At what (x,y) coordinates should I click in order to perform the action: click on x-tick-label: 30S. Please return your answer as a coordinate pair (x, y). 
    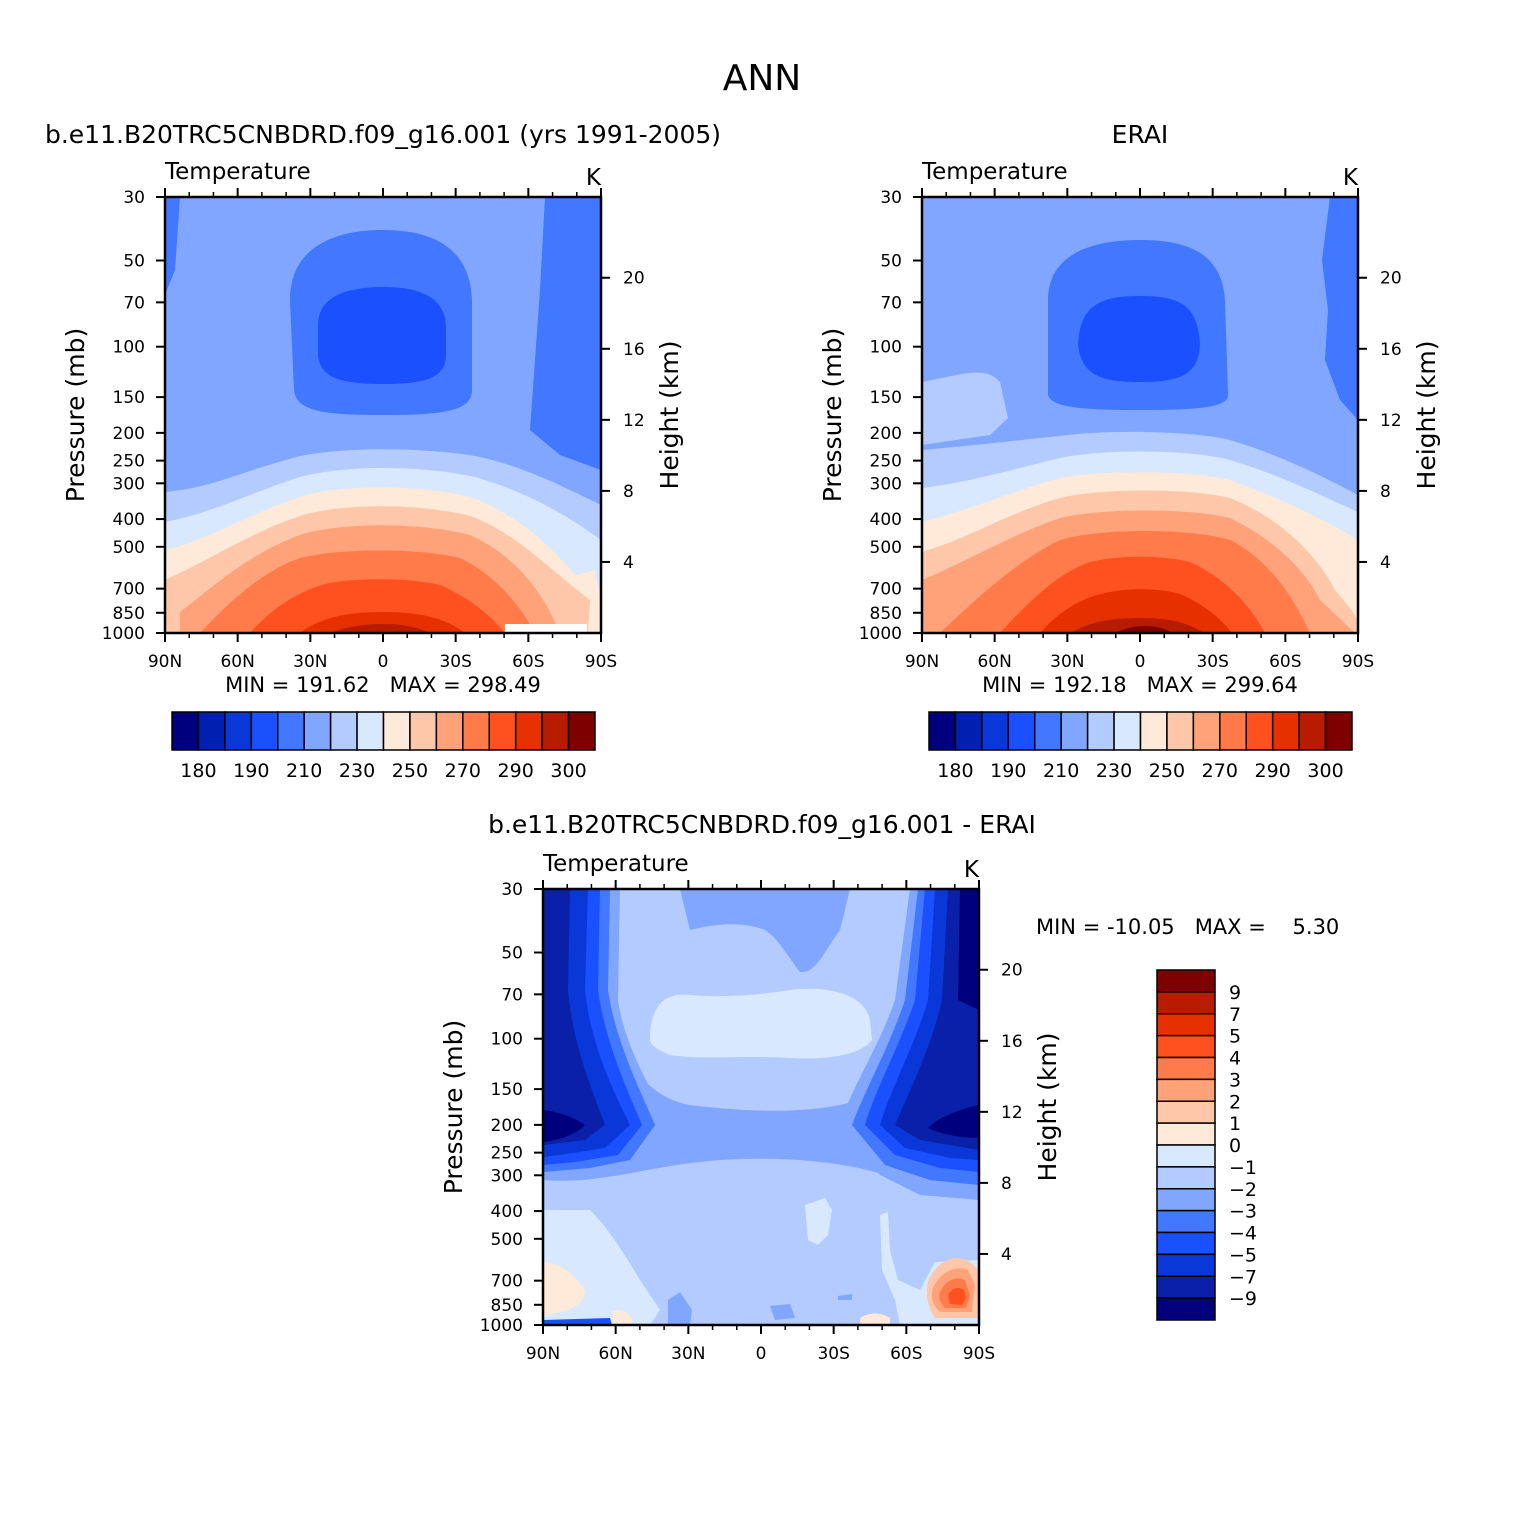
    Looking at the image, I should click on (455, 662).